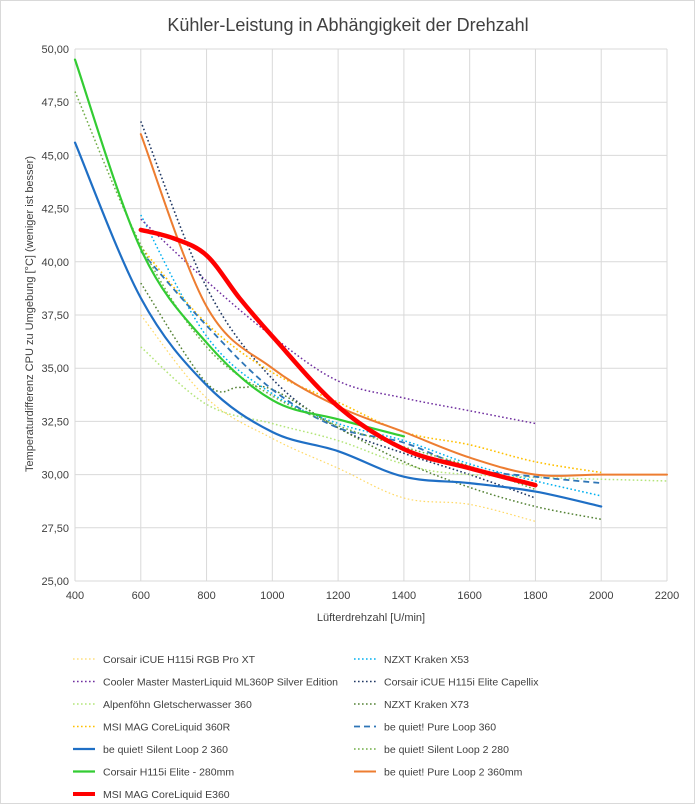  What do you see at coordinates (55, 50) in the screenshot?
I see `y-tick-label: 50,00` at bounding box center [55, 50].